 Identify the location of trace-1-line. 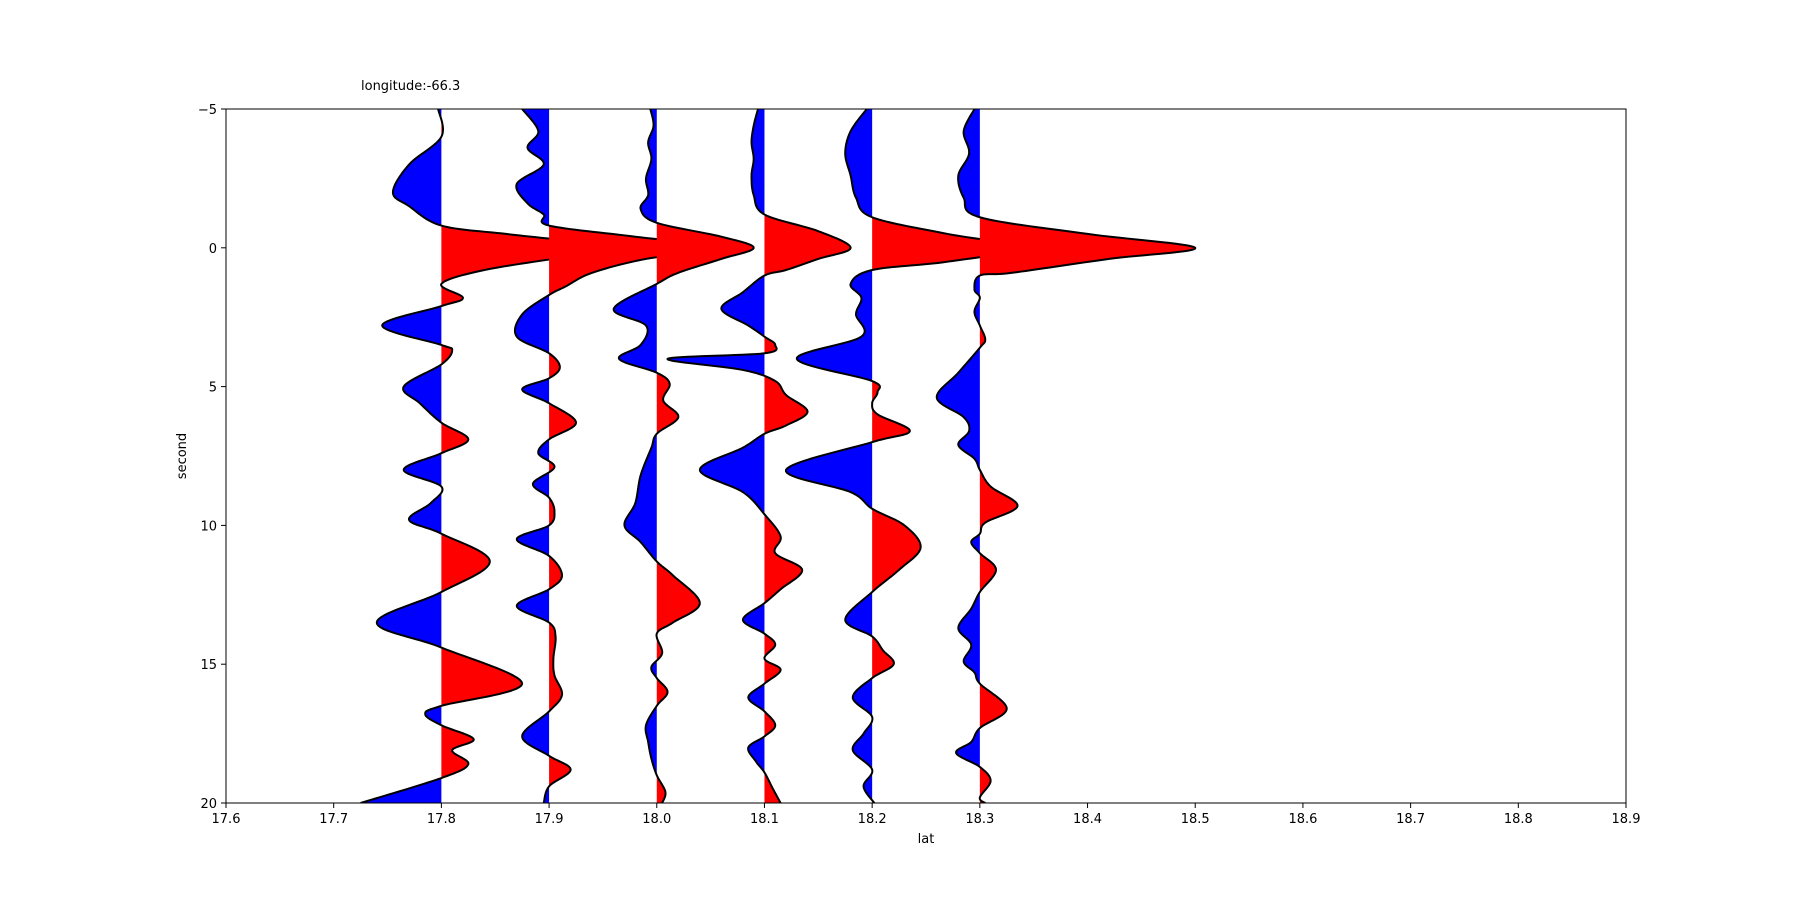
(487, 456).